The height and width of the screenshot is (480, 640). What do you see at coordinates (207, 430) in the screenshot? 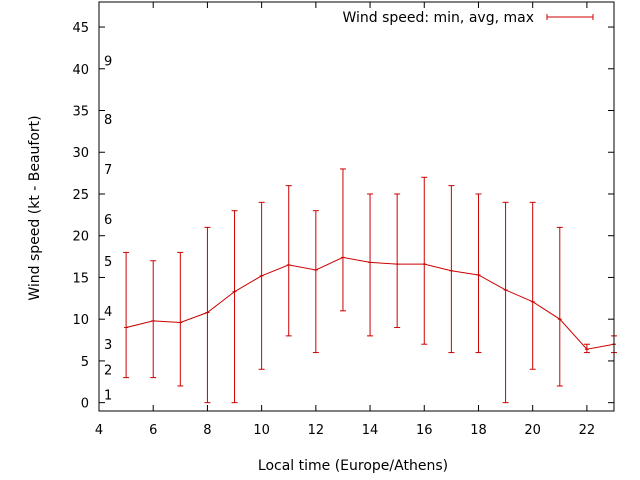
I see `x-tick-label: 8` at bounding box center [207, 430].